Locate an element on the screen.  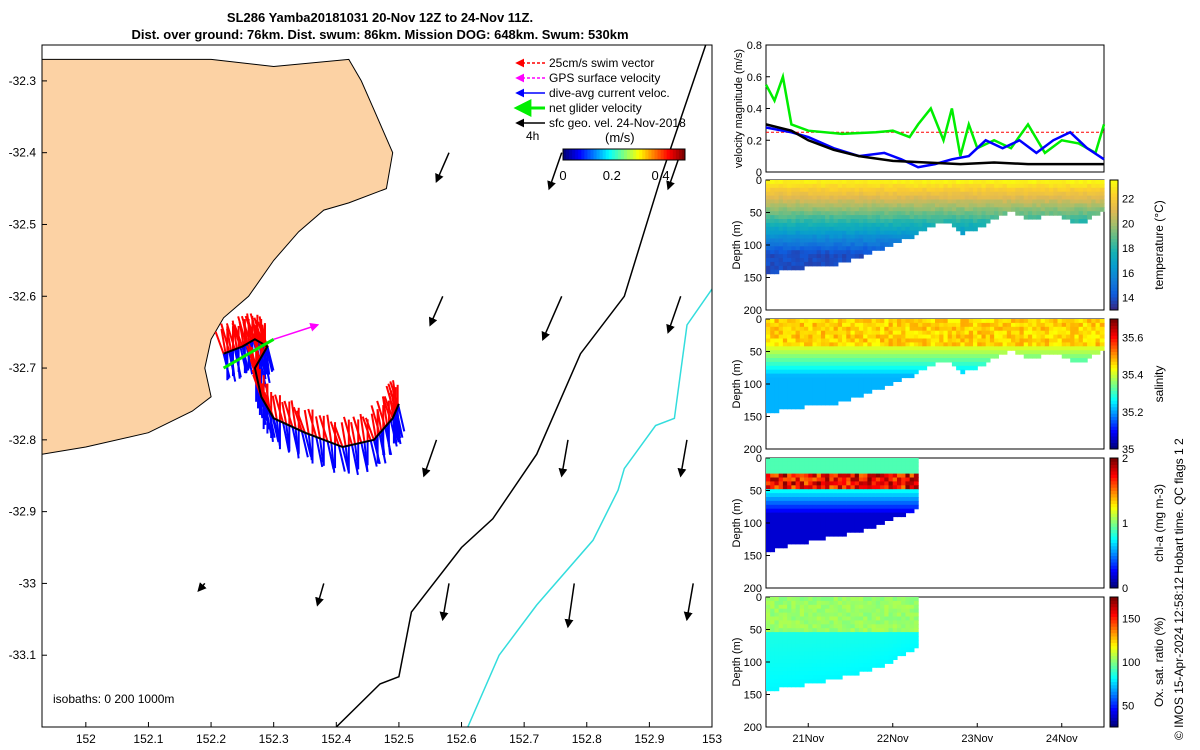
swim-vector is located at coordinates (373, 425).